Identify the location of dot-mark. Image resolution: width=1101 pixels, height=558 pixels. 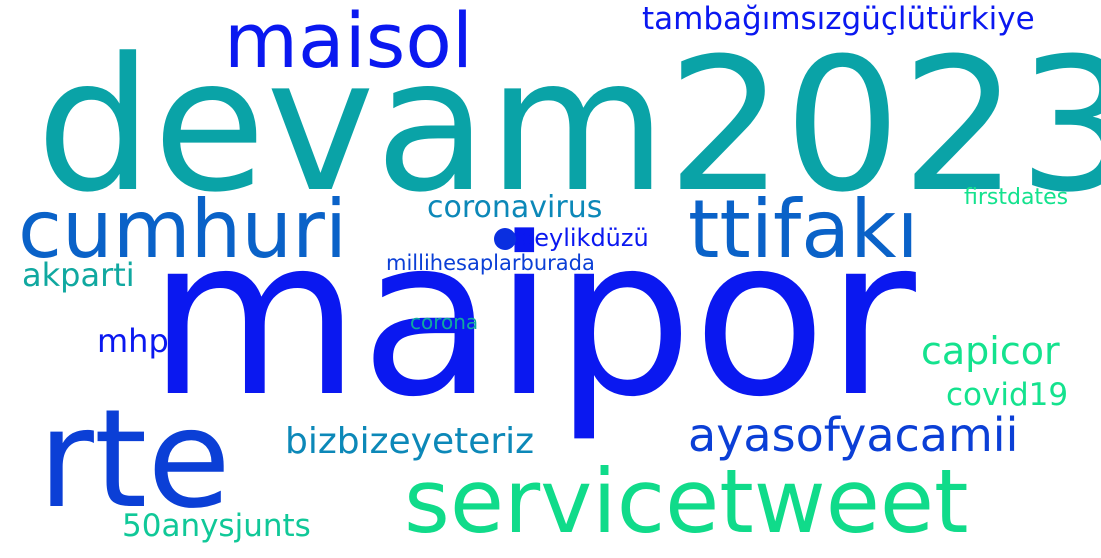
(505, 239).